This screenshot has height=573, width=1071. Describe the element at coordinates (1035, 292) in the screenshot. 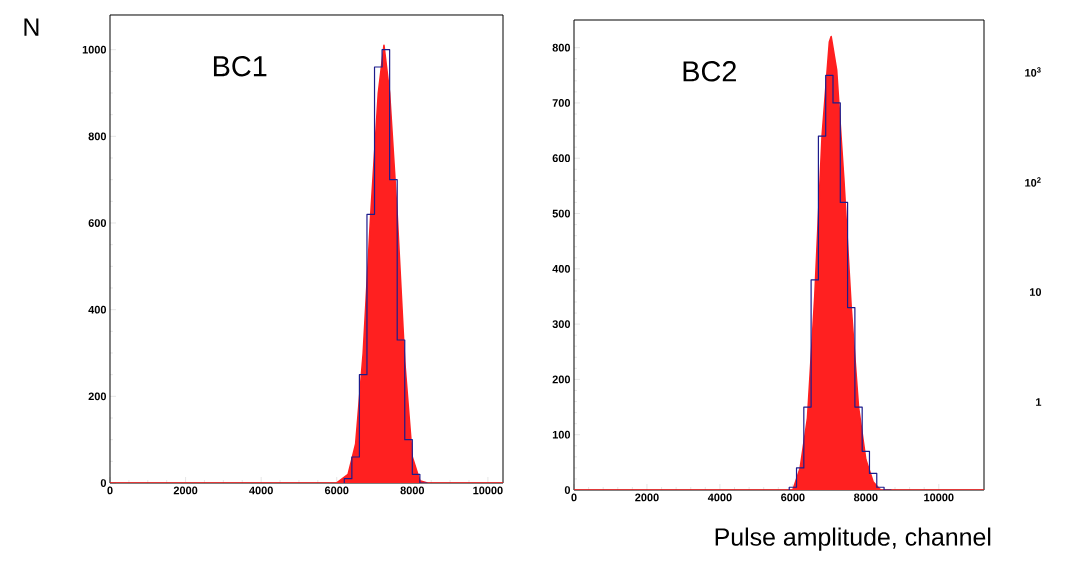

I see `text: 10` at that location.